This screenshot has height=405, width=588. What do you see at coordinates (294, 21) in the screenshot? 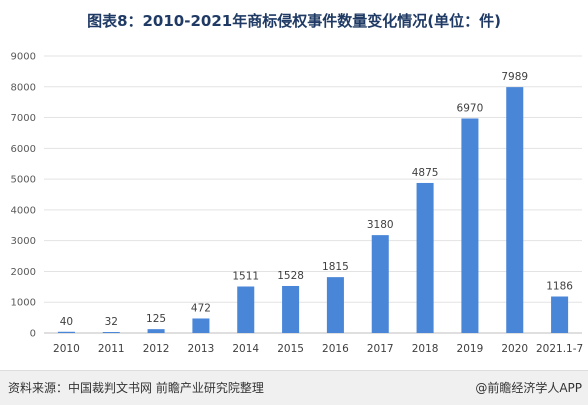
I see `chart-title: 图表8：2010-2021年商标侵权事件数量变化情况(单位：件)` at bounding box center [294, 21].